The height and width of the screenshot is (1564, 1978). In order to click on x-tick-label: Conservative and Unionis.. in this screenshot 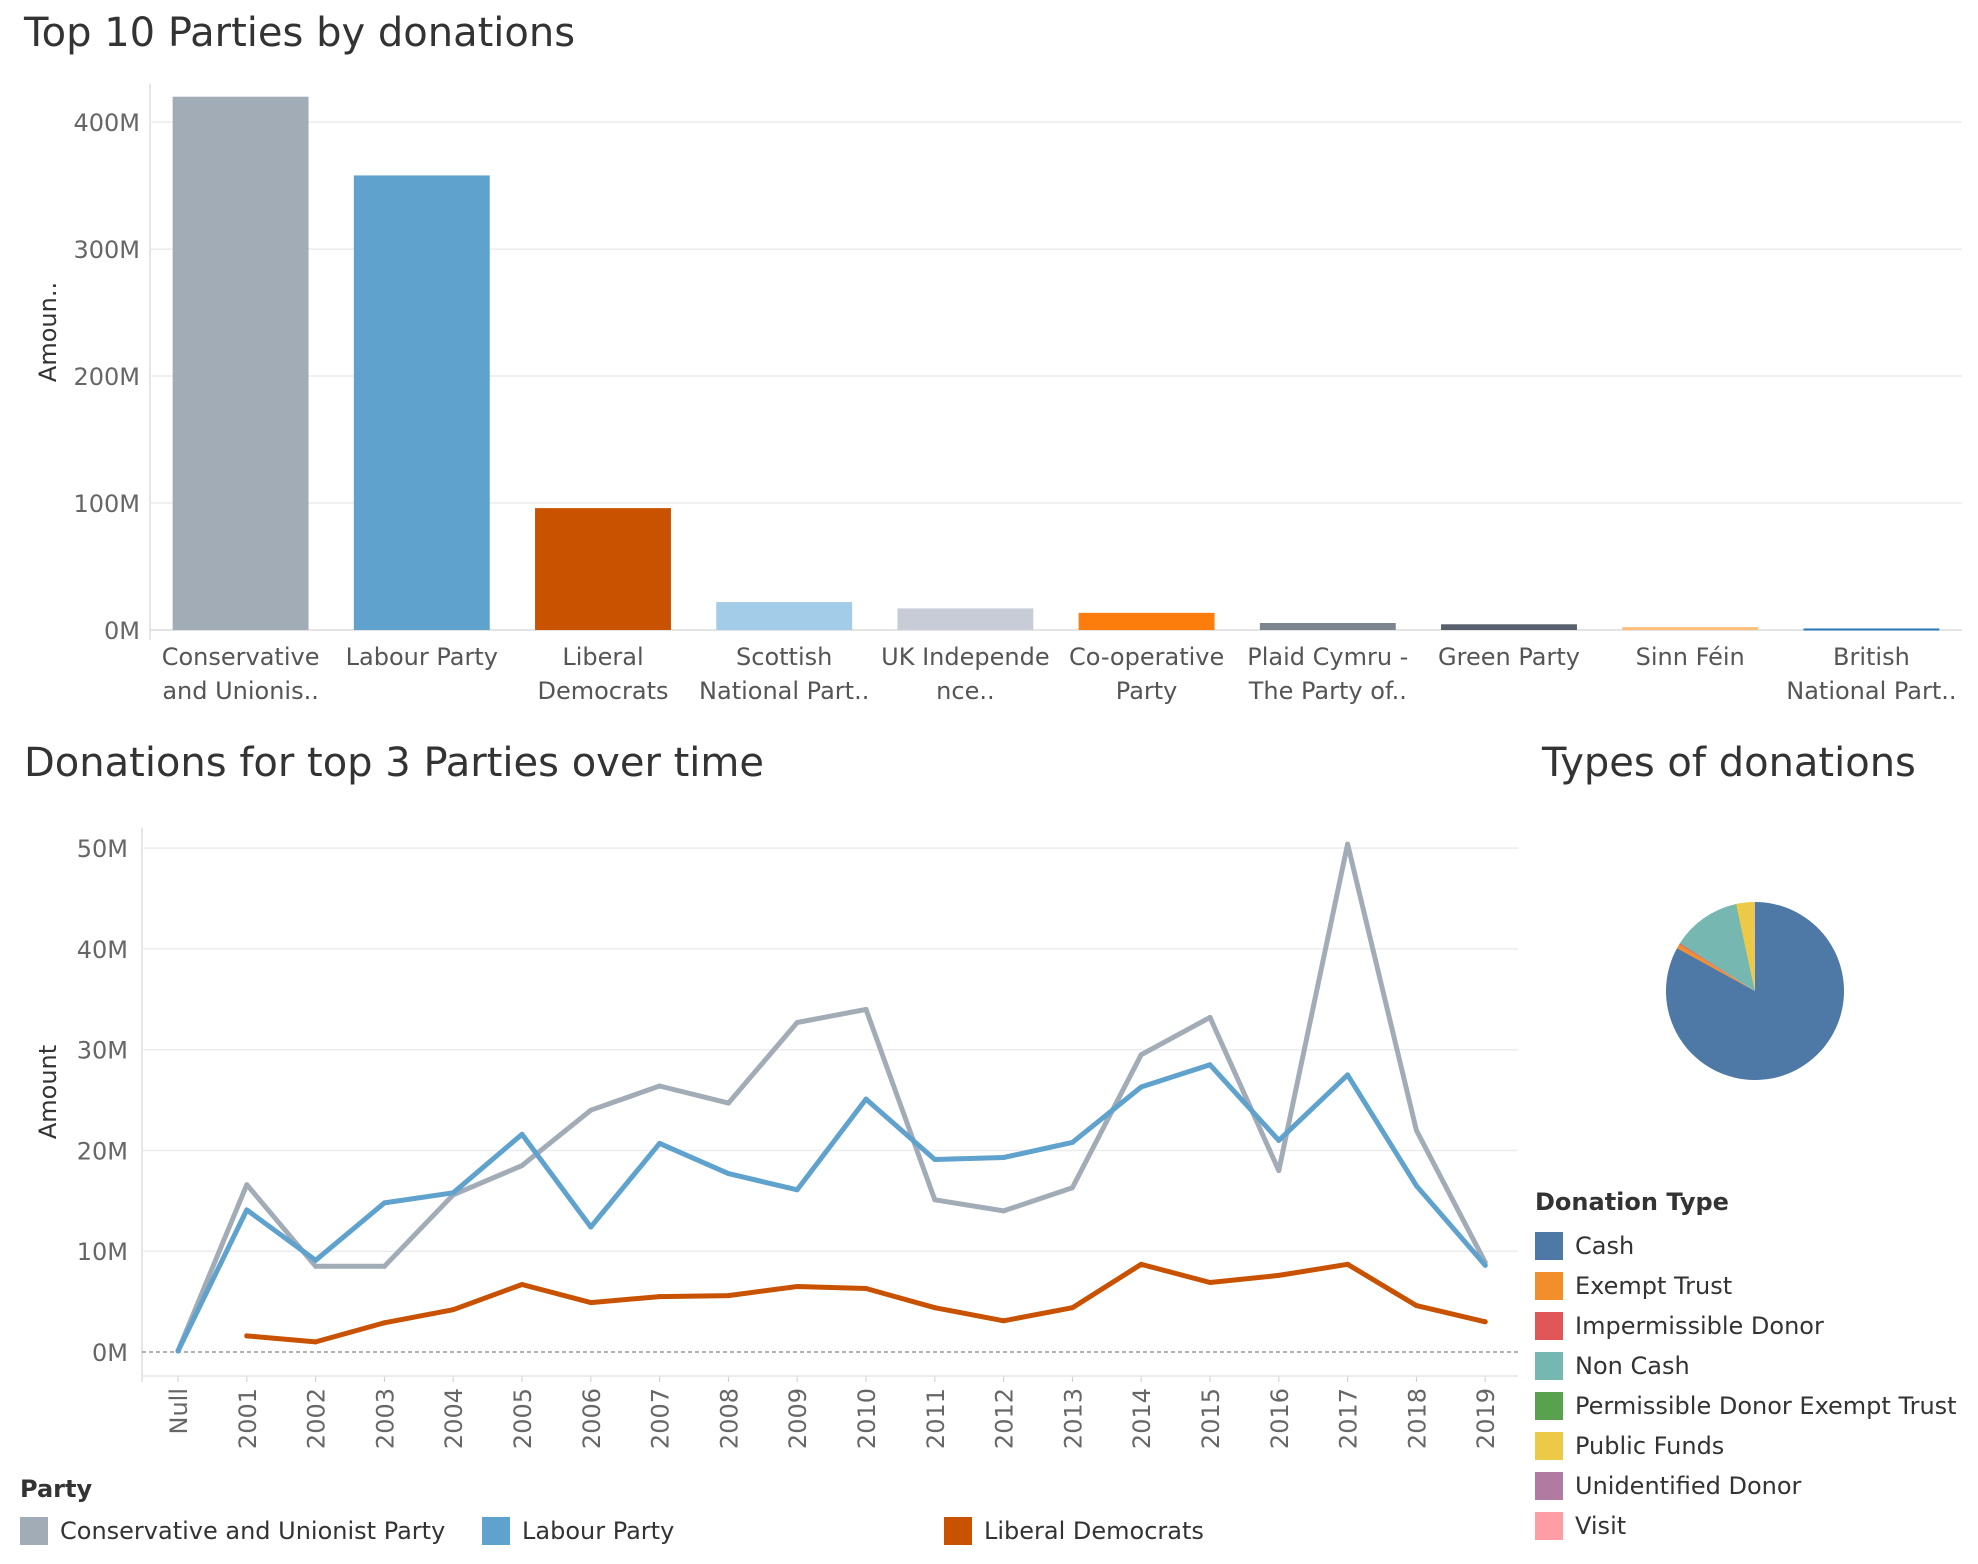, I will do `click(241, 674)`.